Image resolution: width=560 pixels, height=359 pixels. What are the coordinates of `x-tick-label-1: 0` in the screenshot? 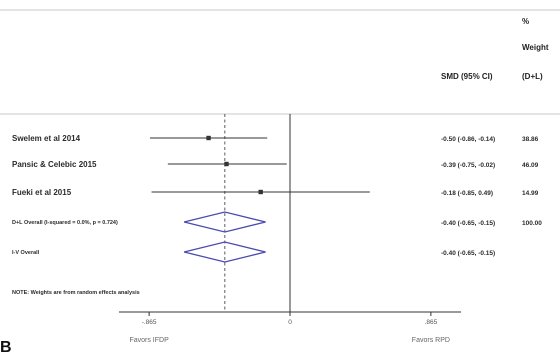 It's located at (290, 322).